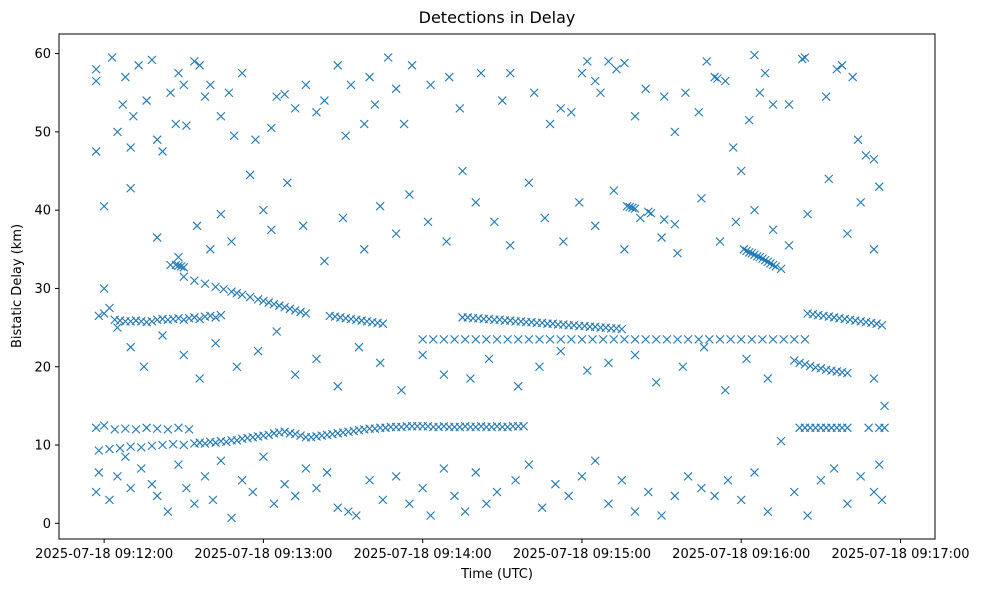  I want to click on y-tick-label: 50, so click(42, 132).